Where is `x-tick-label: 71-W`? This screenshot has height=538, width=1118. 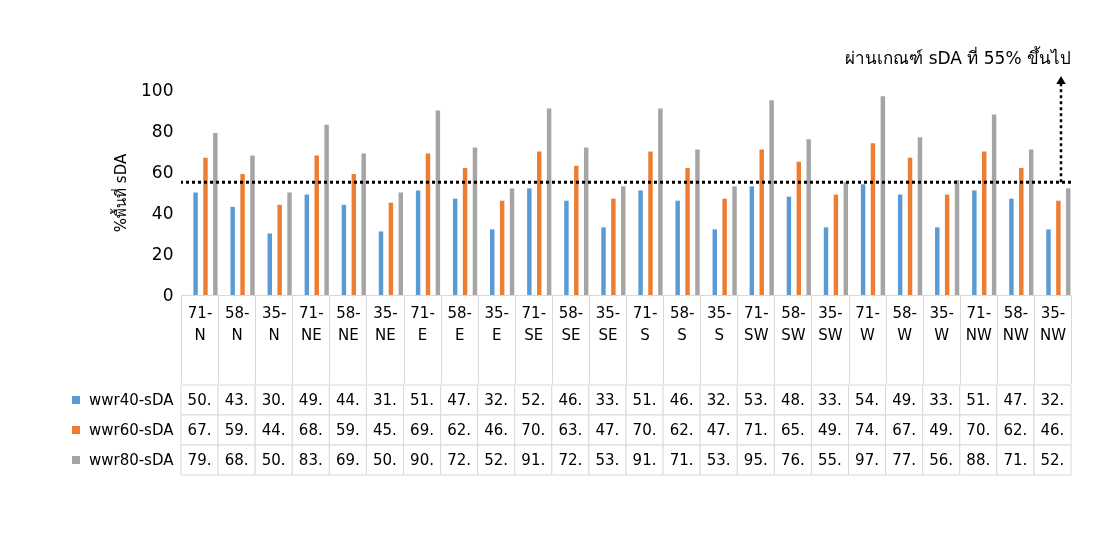 x-tick-label: 71-W is located at coordinates (867, 323).